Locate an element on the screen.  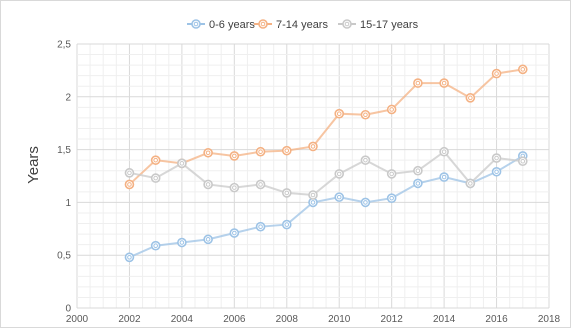
y-axis-ticks: 0 0,5 1 1,5 2 2,5 is located at coordinates (64, 177).